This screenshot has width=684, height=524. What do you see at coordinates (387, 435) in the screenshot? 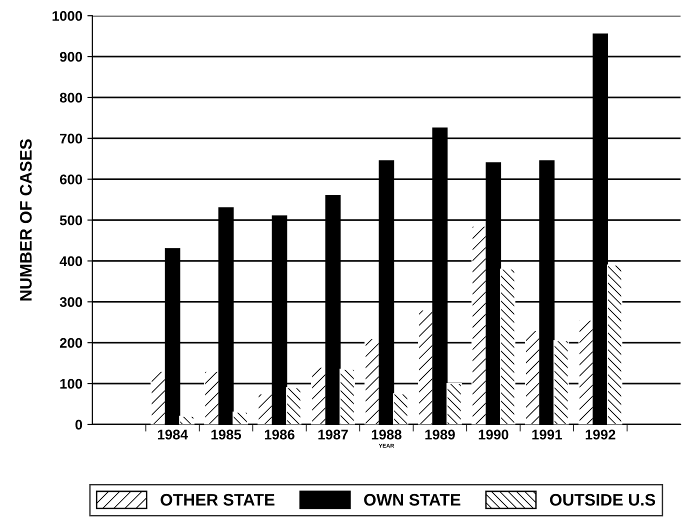
I see `x-tick-label: 1988` at bounding box center [387, 435].